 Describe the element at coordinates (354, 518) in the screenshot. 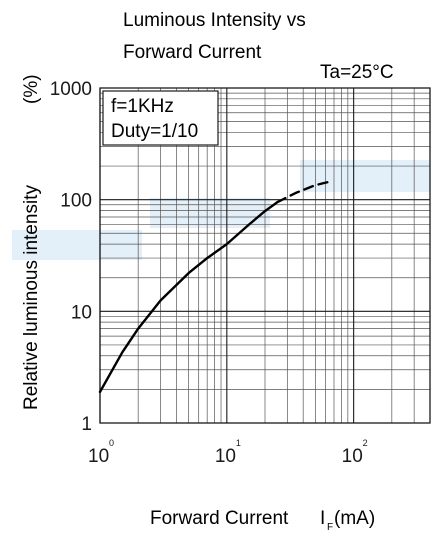

I see `x-axis-label-unit: (mA)` at that location.